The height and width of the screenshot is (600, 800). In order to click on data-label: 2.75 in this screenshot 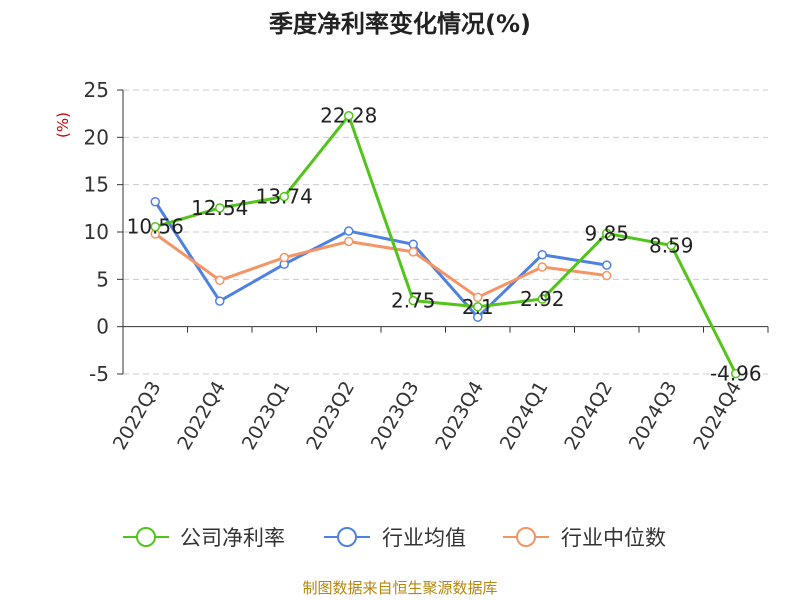, I will do `click(413, 301)`.